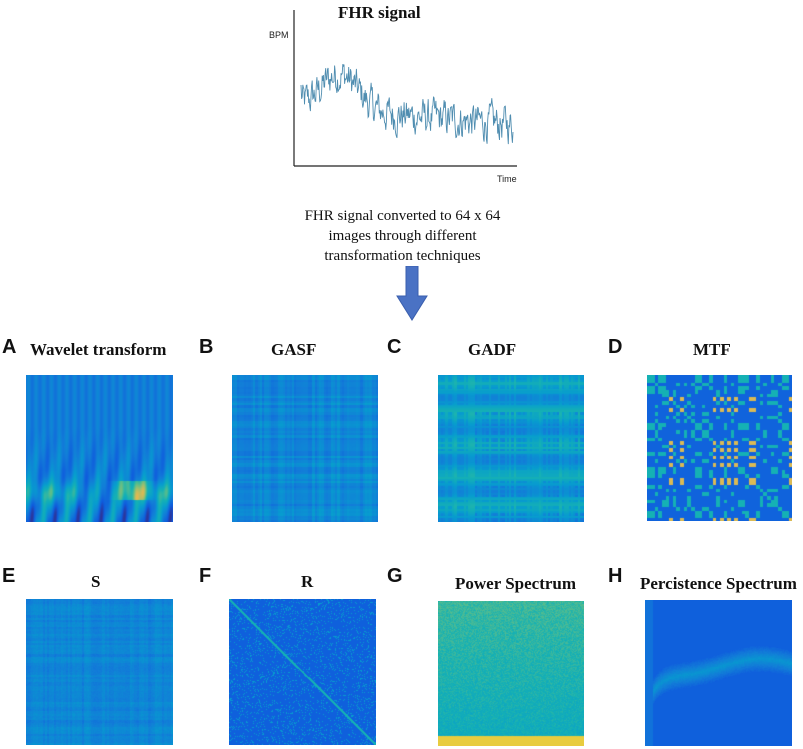  I want to click on panel-letter-b: B, so click(206, 347).